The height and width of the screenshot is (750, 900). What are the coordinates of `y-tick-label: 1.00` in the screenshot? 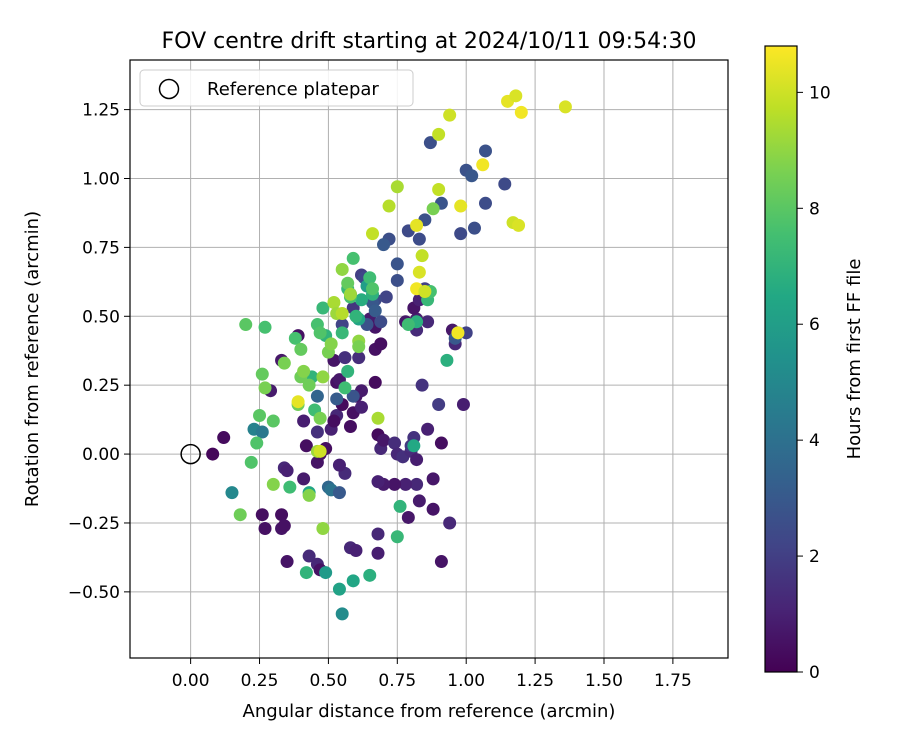 It's located at (101, 179).